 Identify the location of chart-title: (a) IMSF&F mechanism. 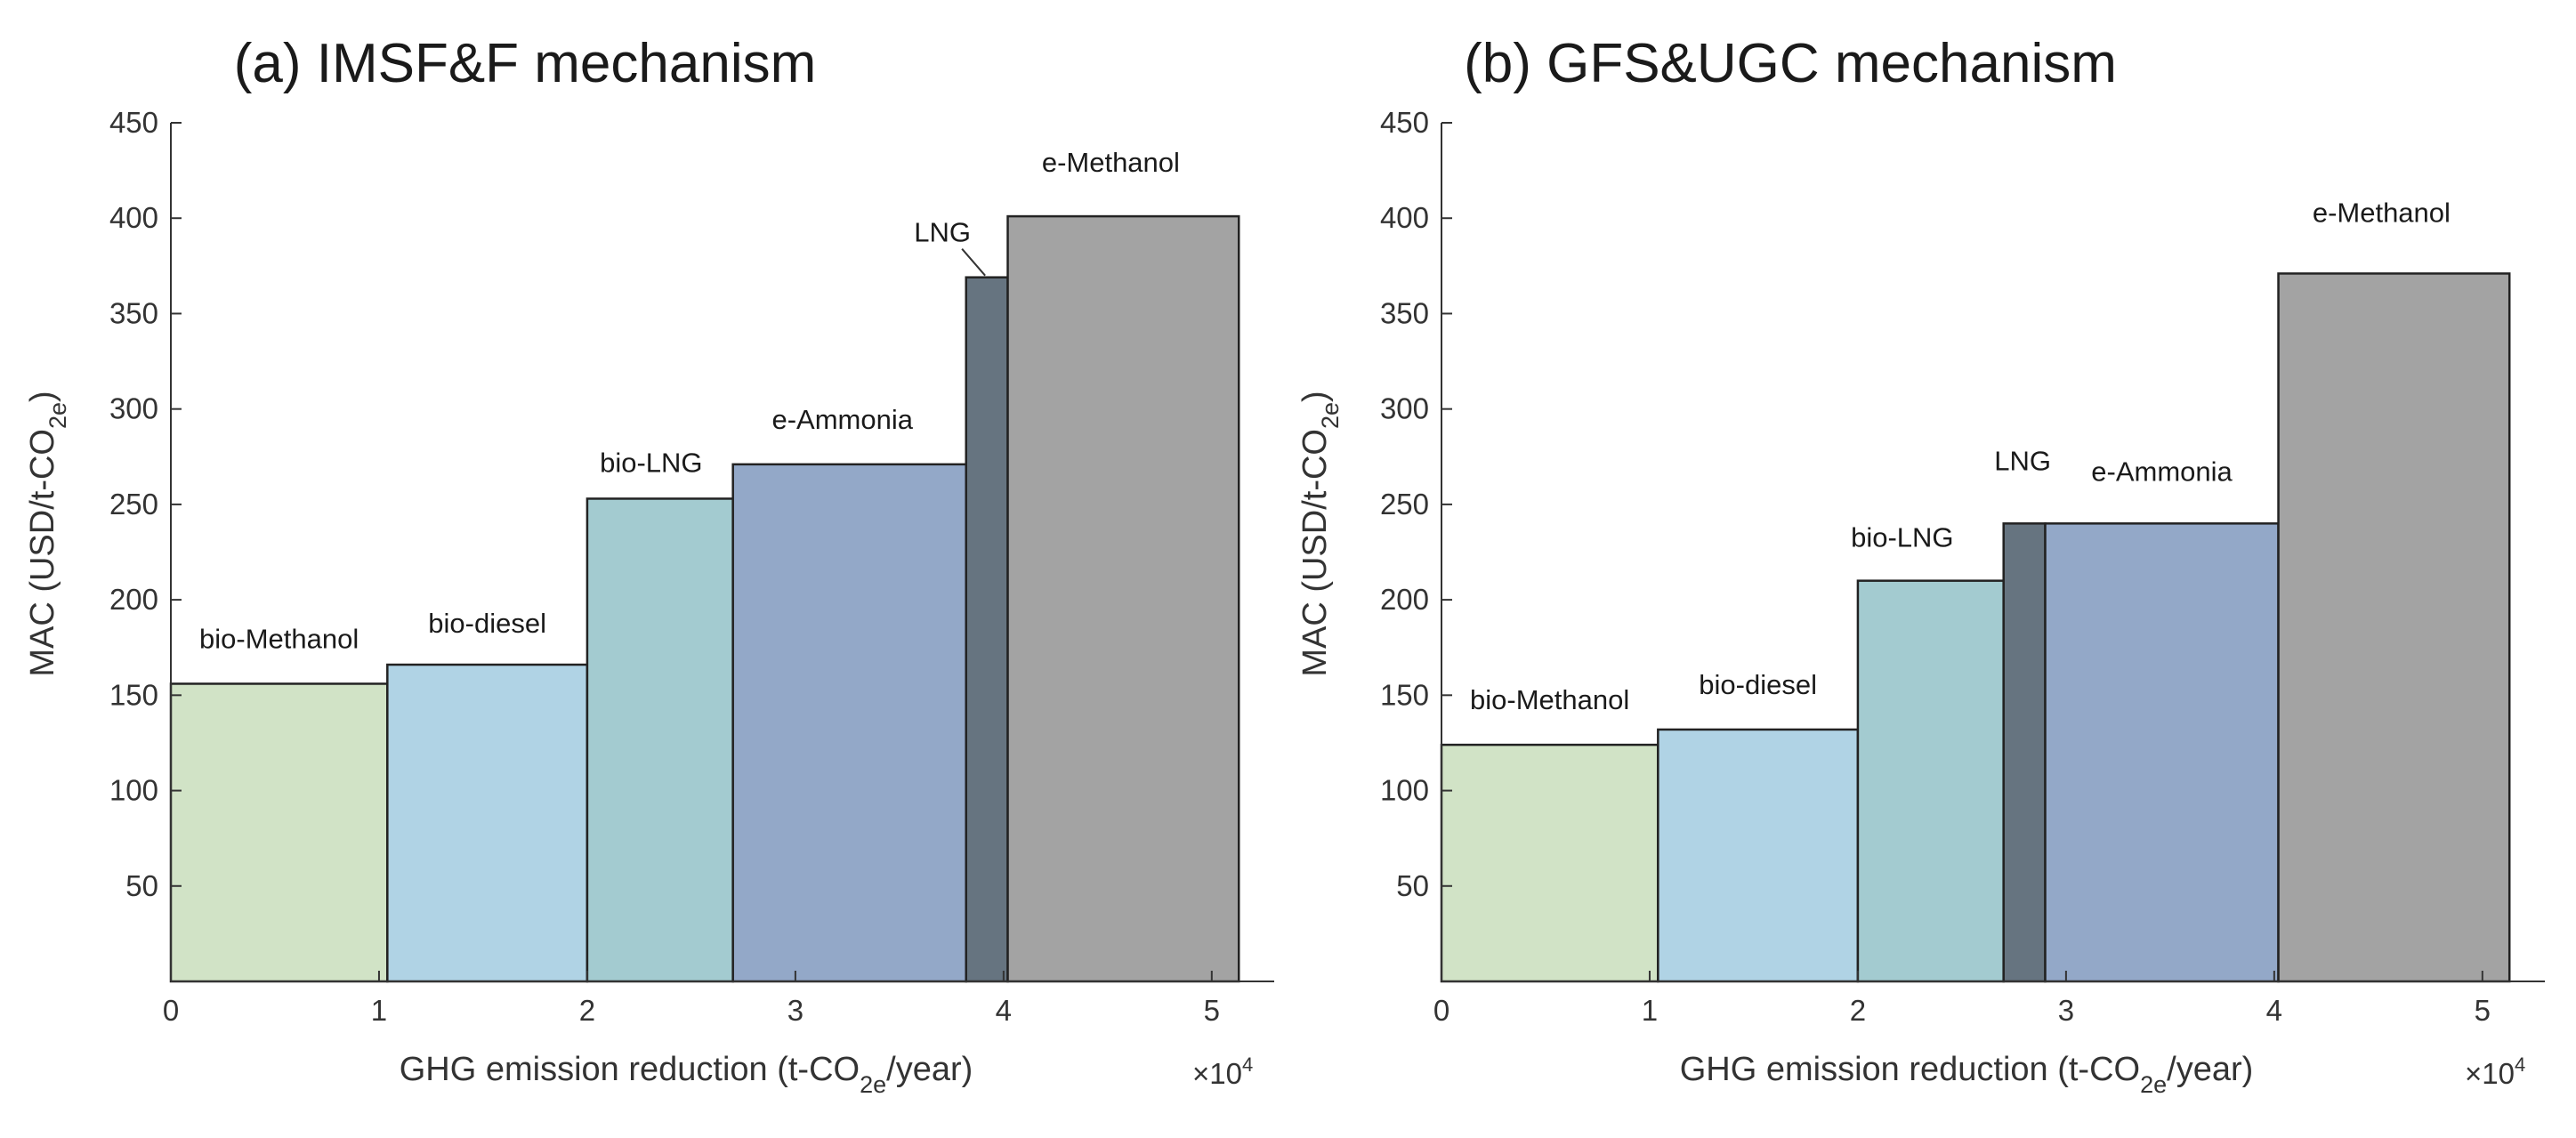
(525, 63).